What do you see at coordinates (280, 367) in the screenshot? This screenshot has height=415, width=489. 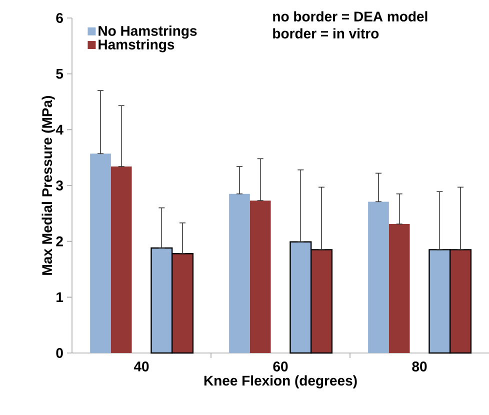 I see `x-tick-label: 60` at bounding box center [280, 367].